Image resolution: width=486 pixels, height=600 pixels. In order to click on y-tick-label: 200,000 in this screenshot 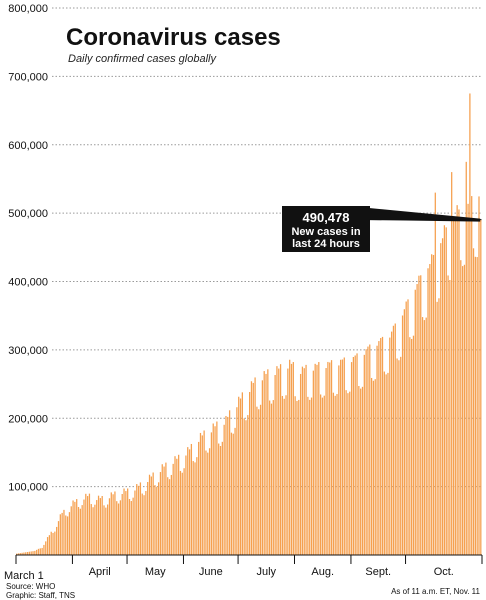, I will do `click(28, 419)`.